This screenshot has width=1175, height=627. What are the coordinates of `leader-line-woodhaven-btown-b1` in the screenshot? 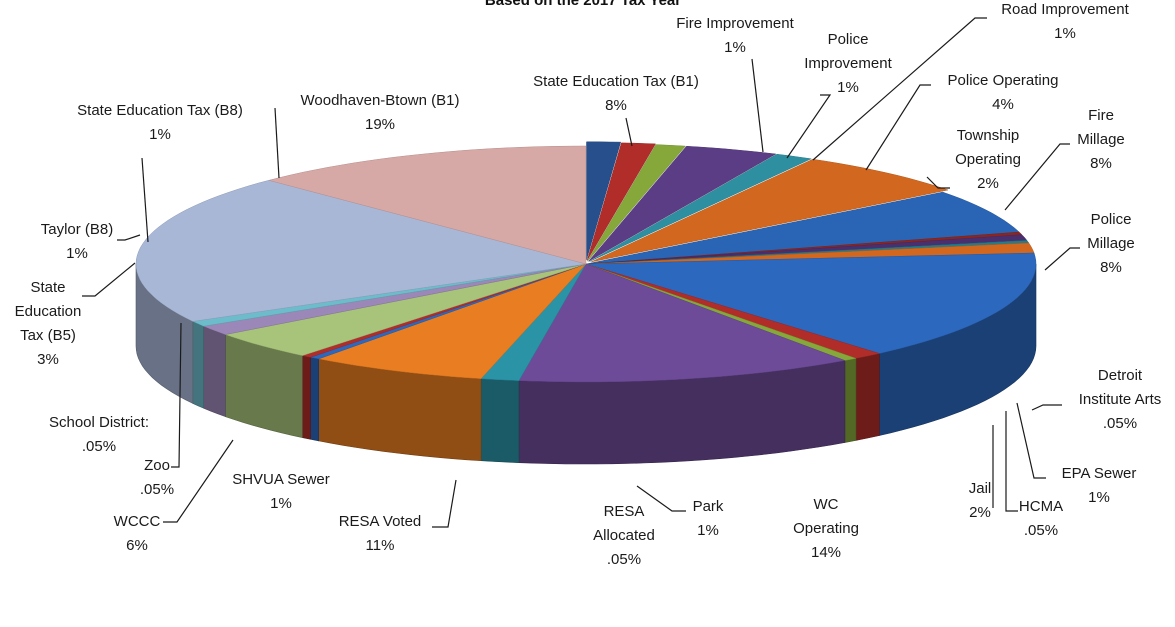 It's located at (277, 143).